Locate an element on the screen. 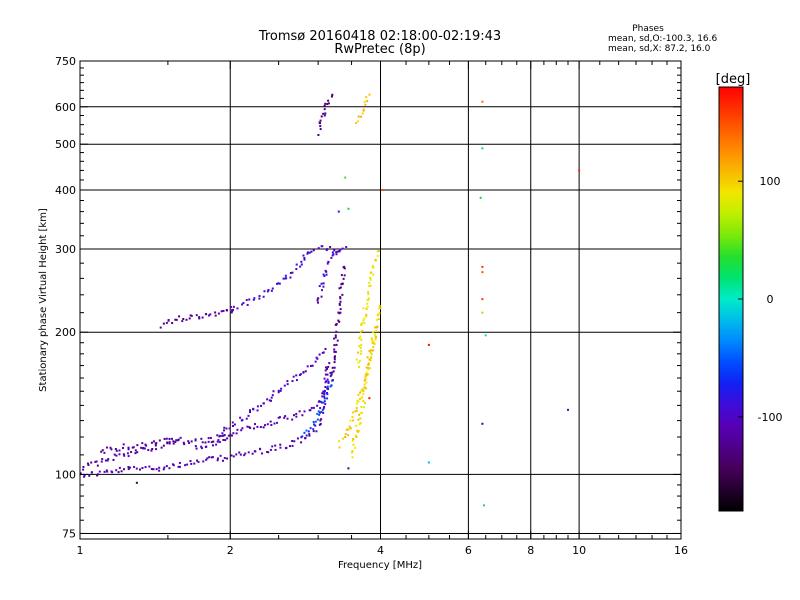  y-tick-label: 200 is located at coordinates (65, 332).